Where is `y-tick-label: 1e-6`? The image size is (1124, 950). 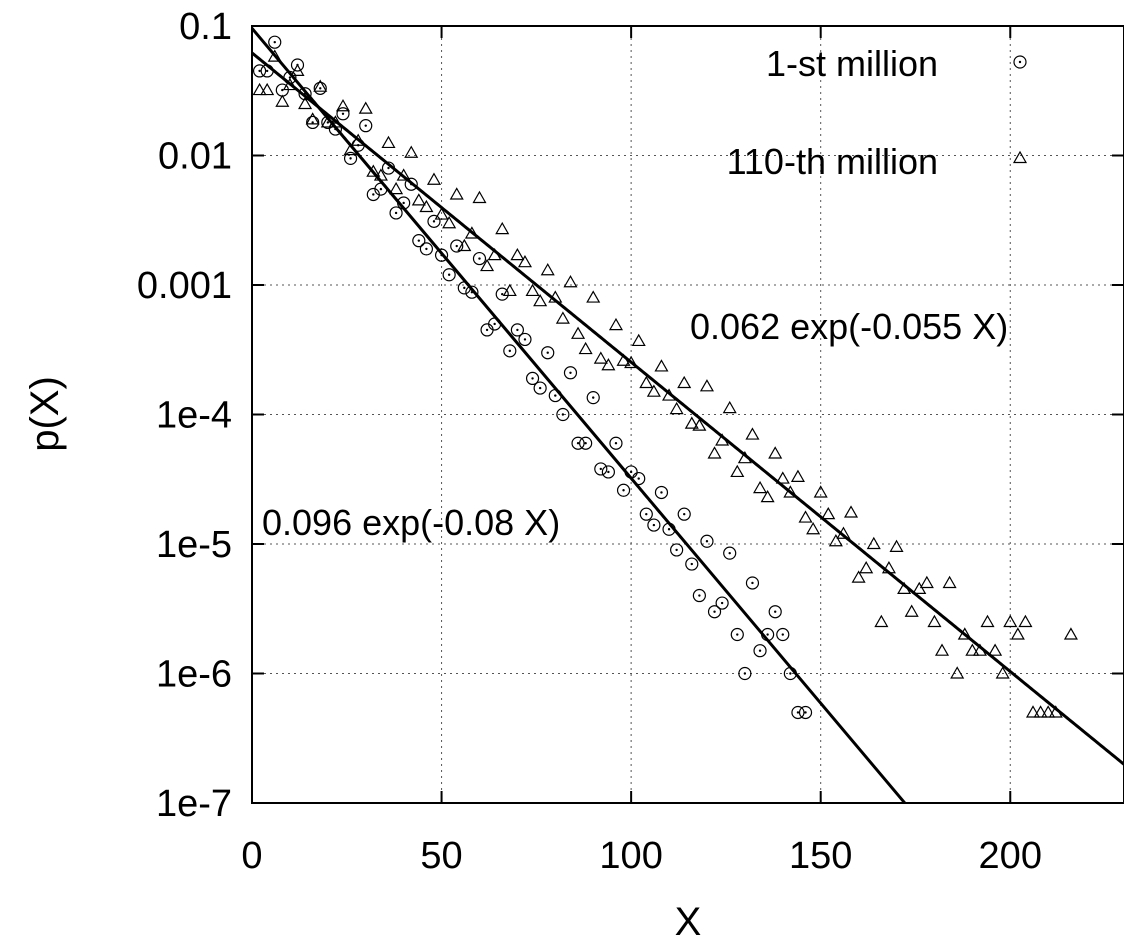
y-tick-label: 1e-6 is located at coordinates (194, 675).